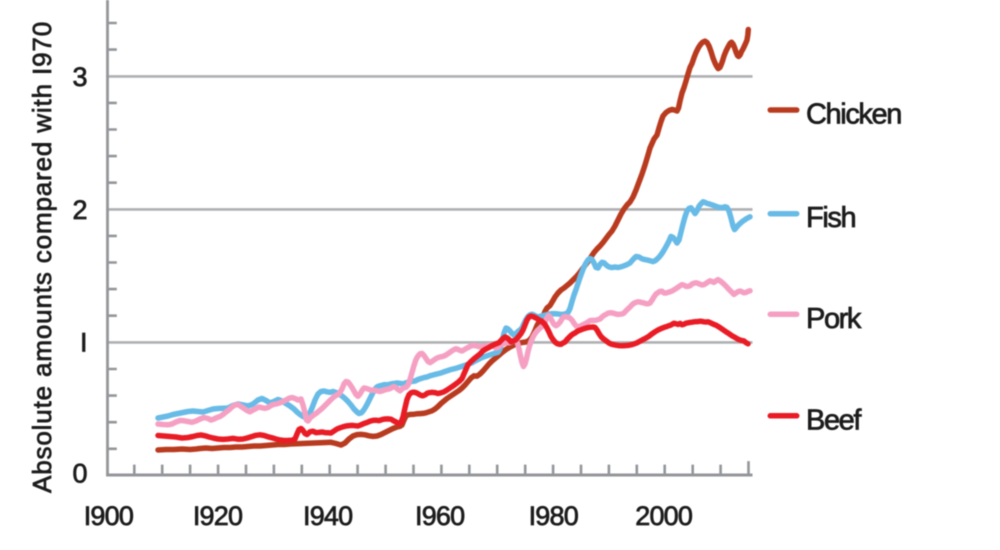  I want to click on svg-text: I920, so click(217, 516).